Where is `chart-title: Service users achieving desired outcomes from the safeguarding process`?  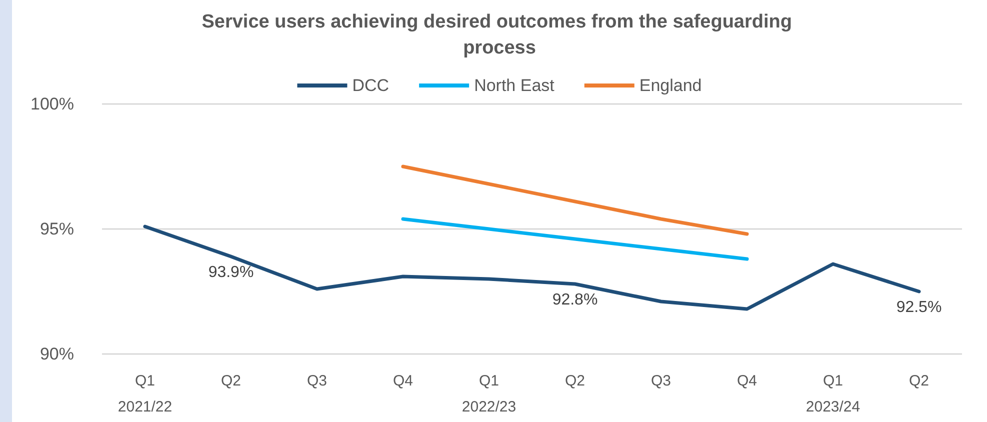
chart-title: Service users achieving desired outcomes from the safeguarding process is located at coordinates (500, 35).